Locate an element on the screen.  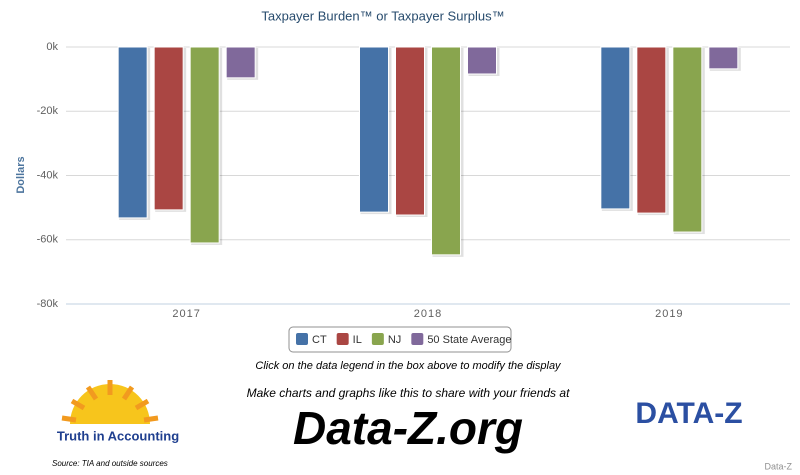
legend-label: NJ is located at coordinates (394, 340).